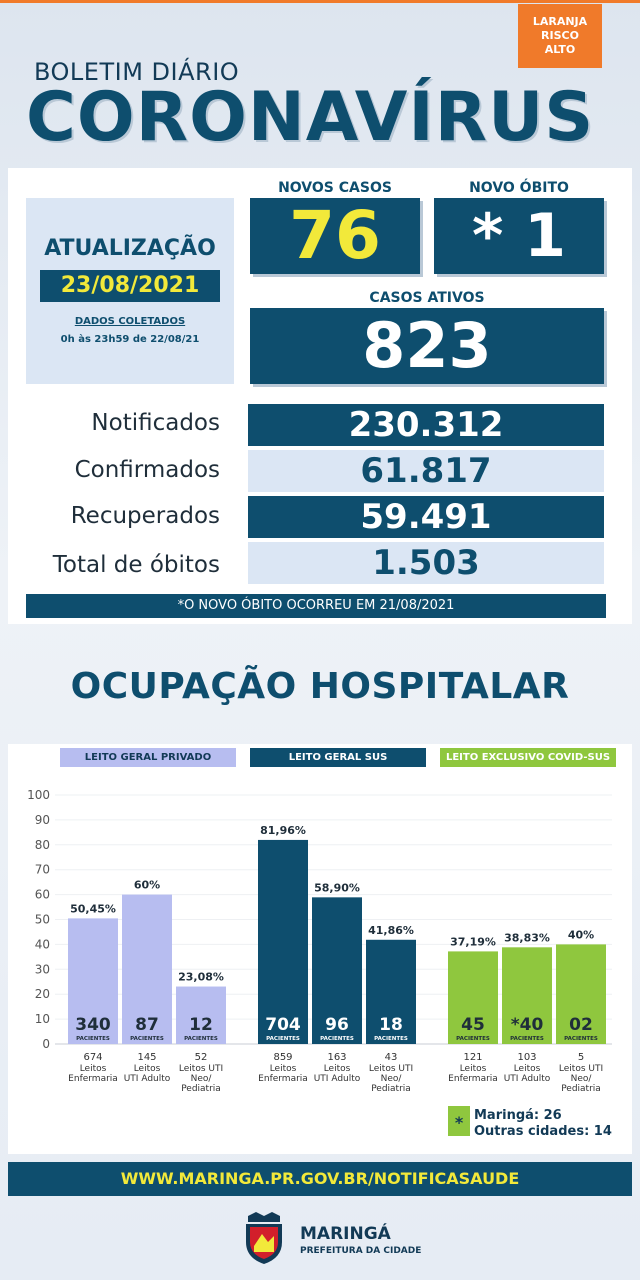 Image resolution: width=640 pixels, height=1280 pixels. Describe the element at coordinates (338, 757) in the screenshot. I see `group-header-sus: LEITO GERAL SUS` at that location.